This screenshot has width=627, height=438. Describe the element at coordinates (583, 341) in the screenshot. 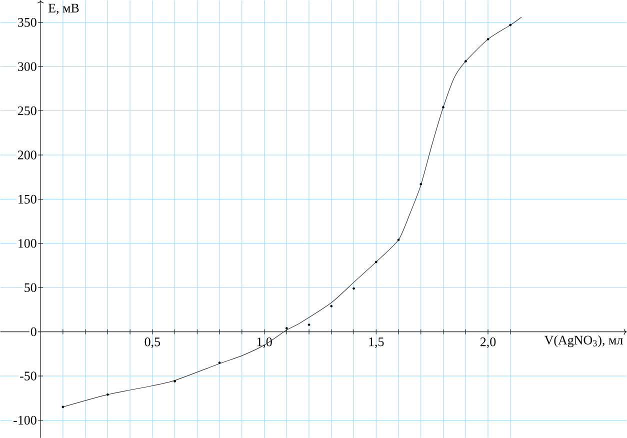

I see `x-axis-title: V(AgNO$_{3}$), мл` at that location.